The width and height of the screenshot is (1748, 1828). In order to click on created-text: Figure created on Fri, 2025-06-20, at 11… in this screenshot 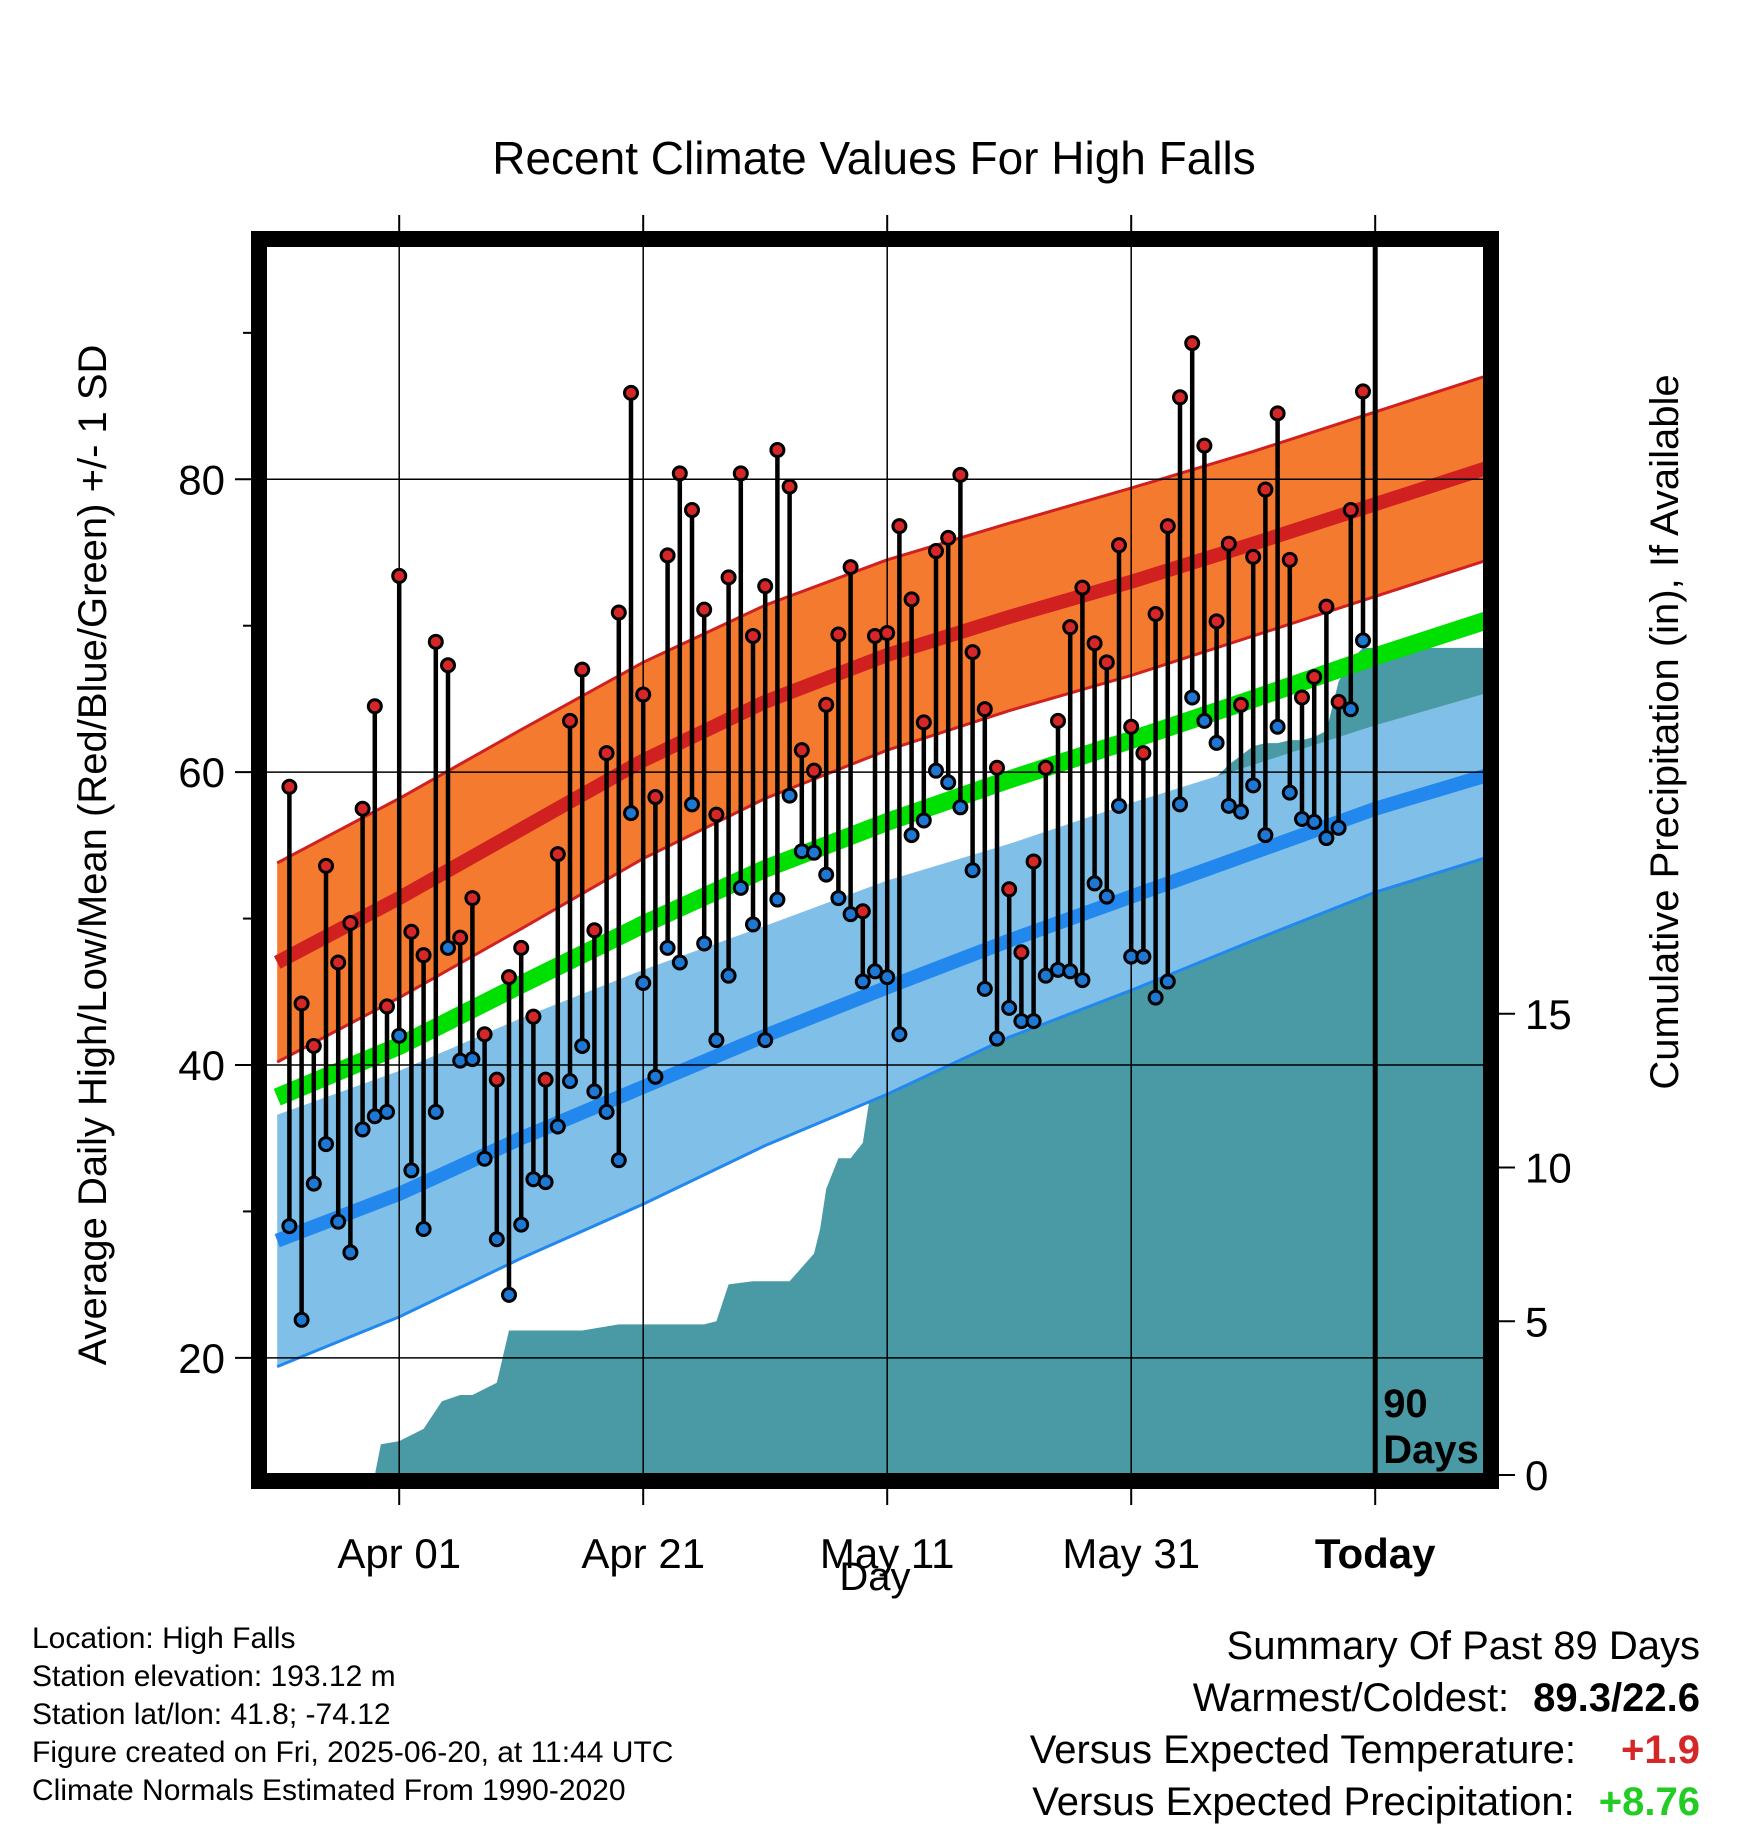, I will do `click(353, 1752)`.